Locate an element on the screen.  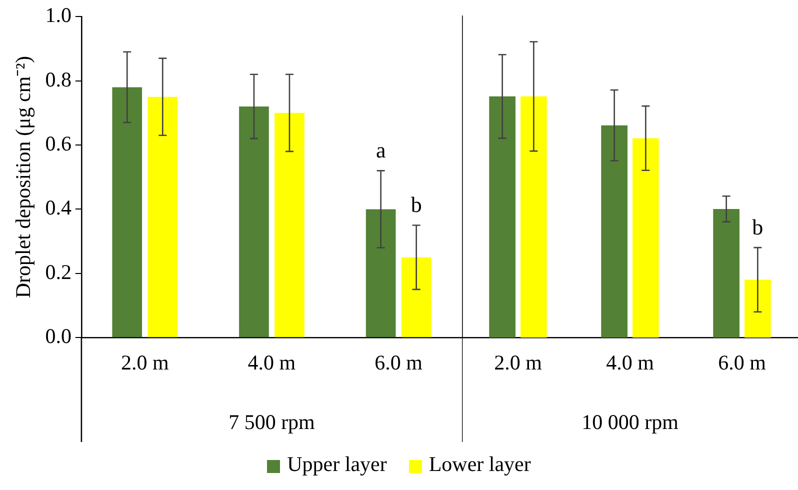
y-tick-label: 1.0 is located at coordinates (58, 15).